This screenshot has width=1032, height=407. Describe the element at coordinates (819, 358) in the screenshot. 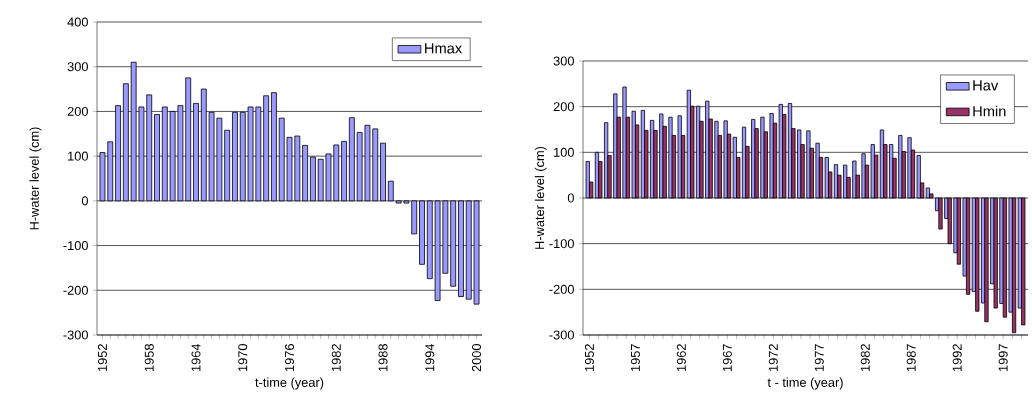

I see `x-tick-label: 1977` at that location.